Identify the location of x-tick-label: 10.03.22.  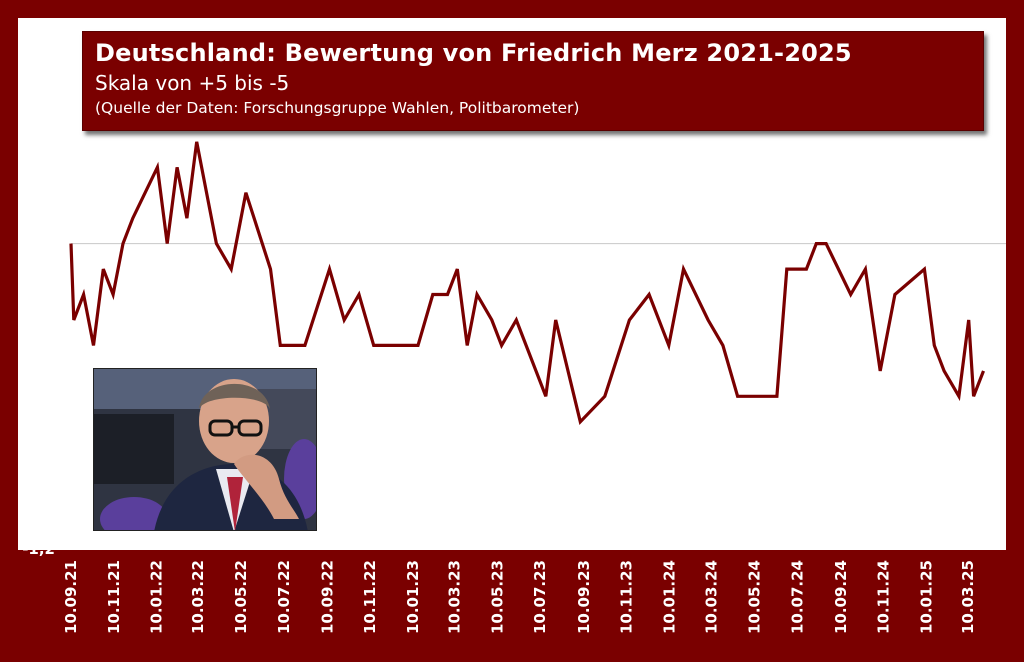
(198, 597).